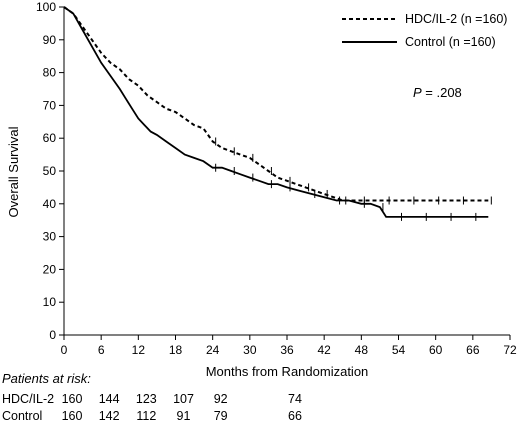  I want to click on legend: HDC/IL-2 (n =160) Control (n =160), so click(424, 30).